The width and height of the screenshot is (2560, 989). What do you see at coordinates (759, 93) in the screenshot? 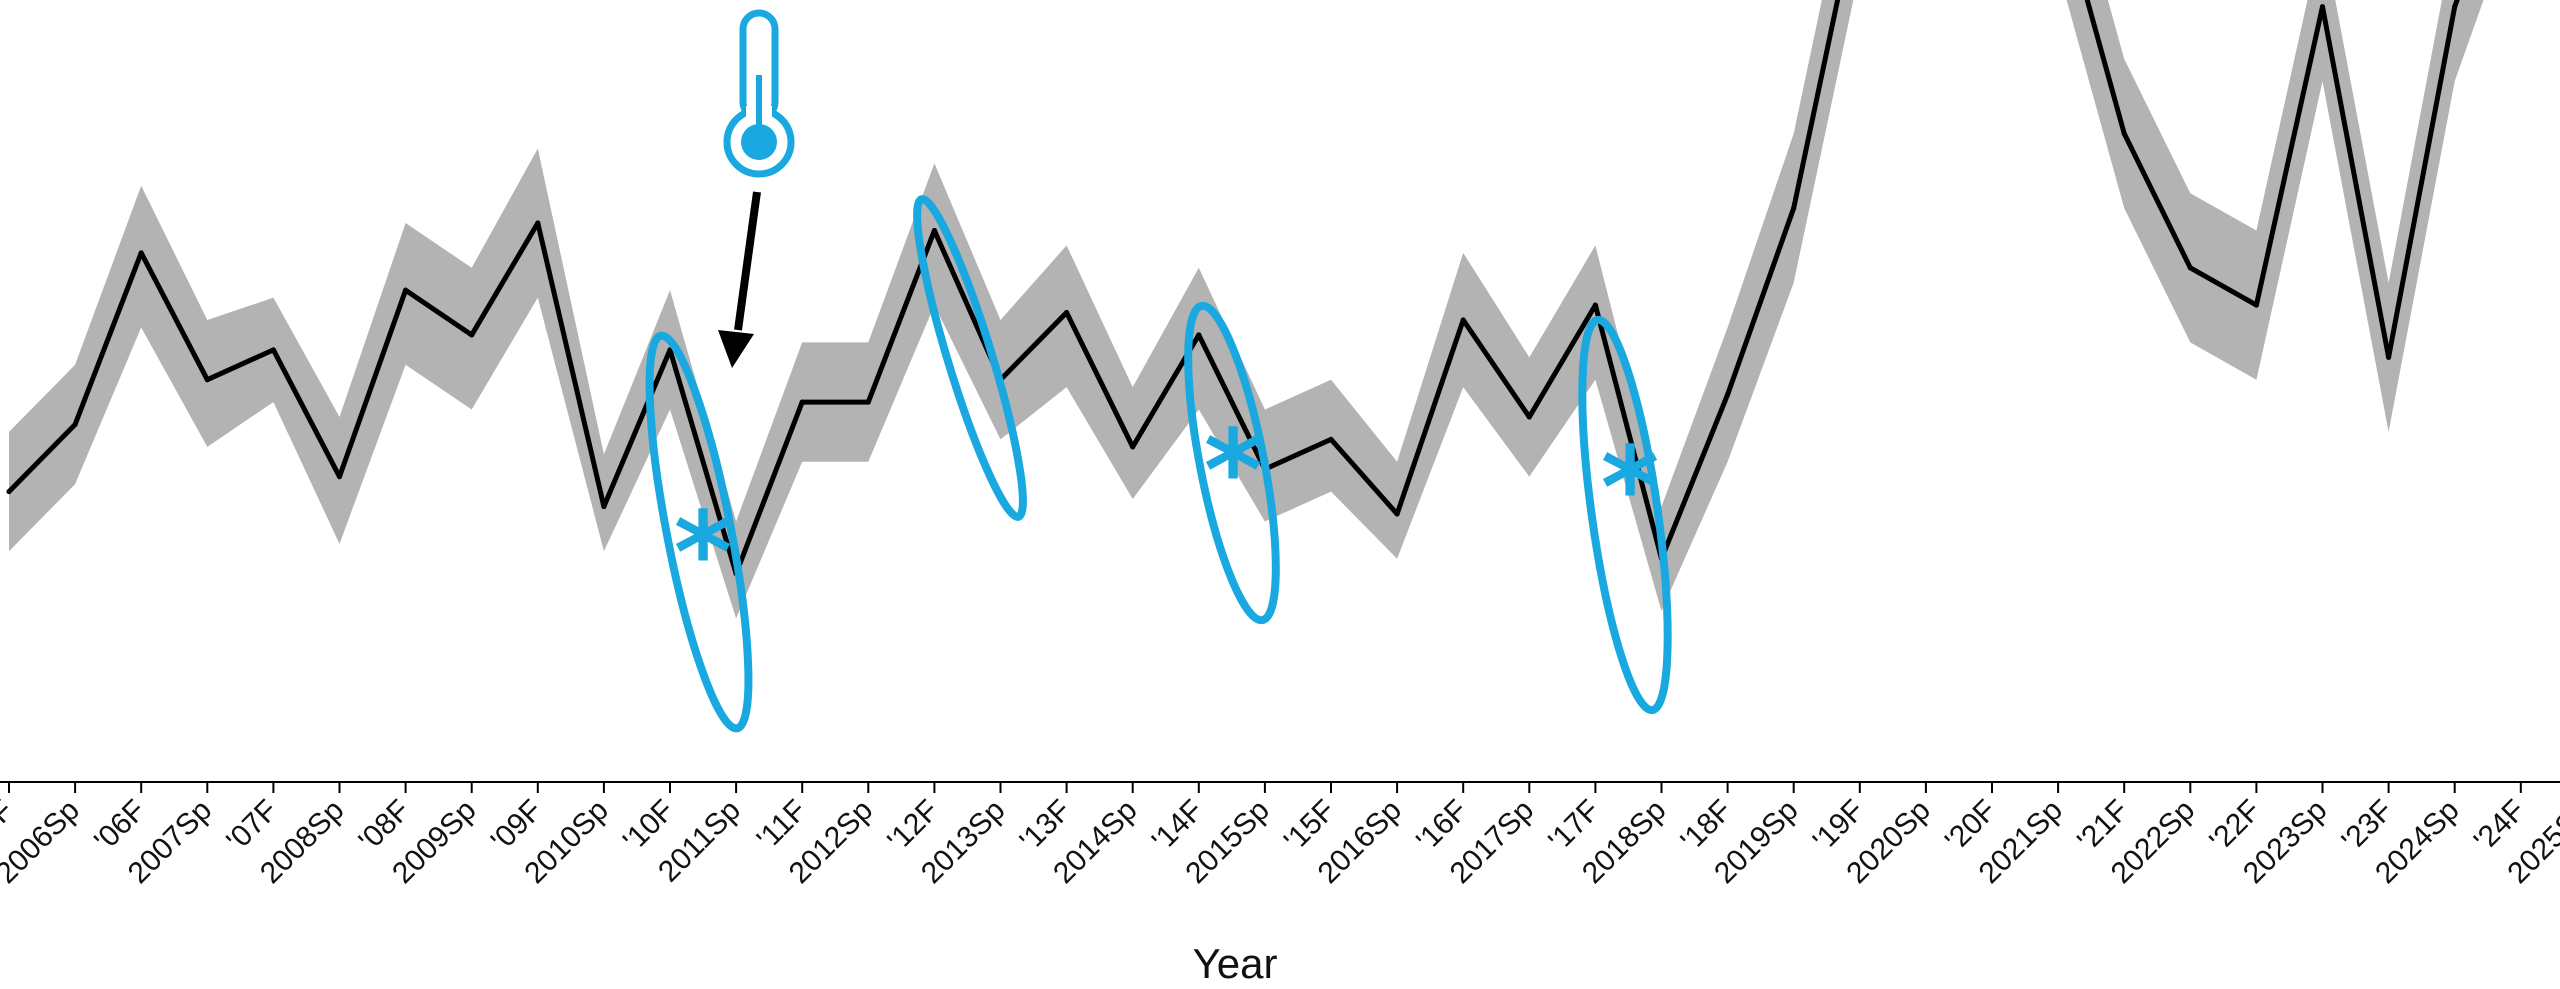
I see `thermometer-icon` at bounding box center [759, 93].